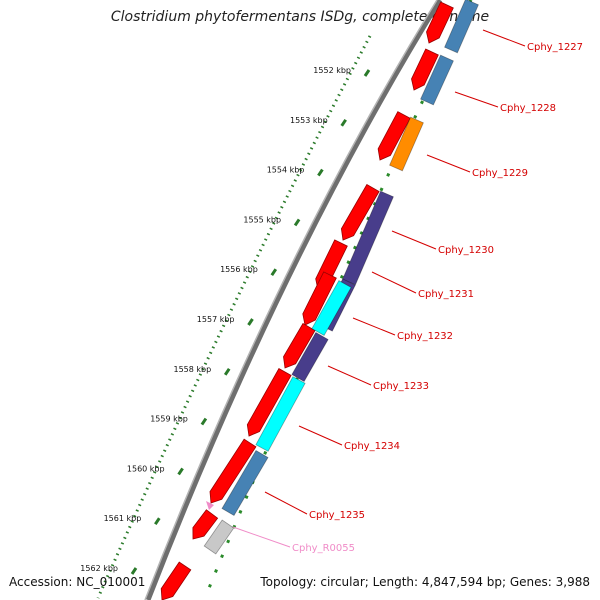 The width and height of the screenshot is (600, 600). I want to click on gene-bar-cphy-r0055, so click(219, 537).